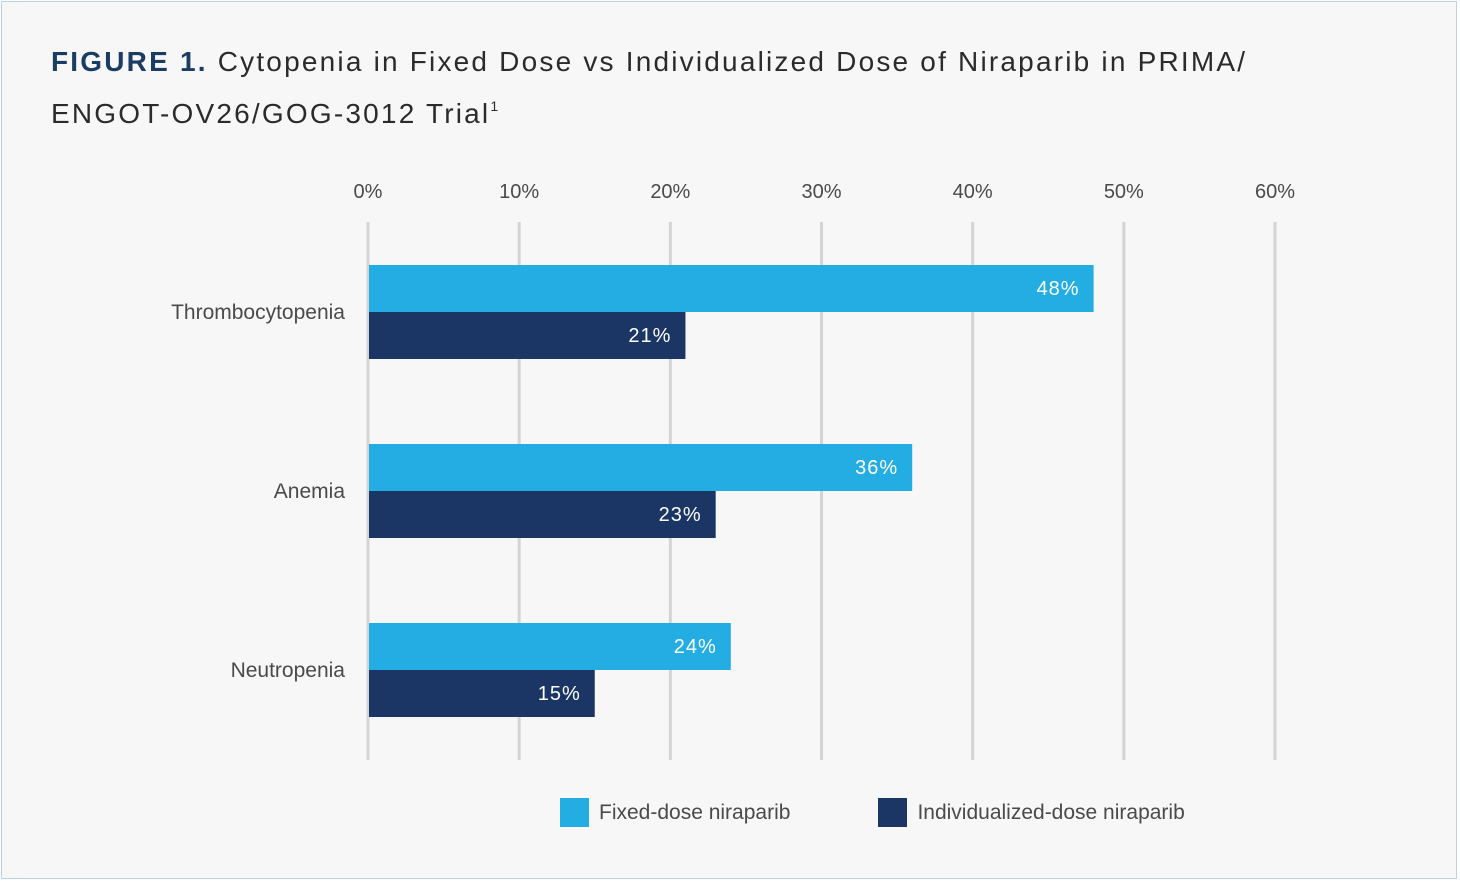 This screenshot has height=882, width=1460. What do you see at coordinates (695, 812) in the screenshot?
I see `legend-label-fixed: Fixed-dose niraparib` at bounding box center [695, 812].